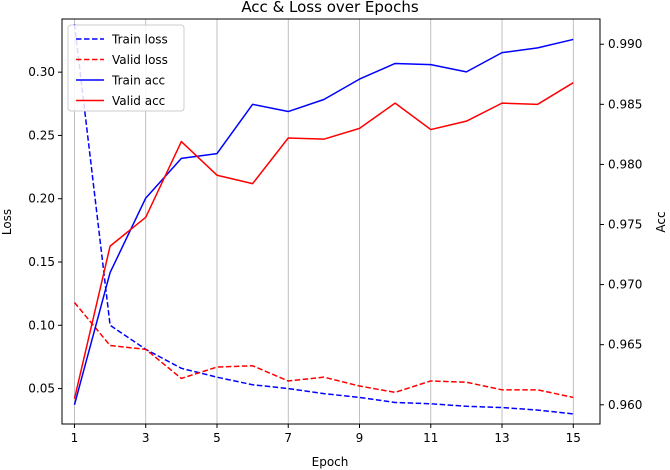 This screenshot has width=670, height=470. What do you see at coordinates (138, 101) in the screenshot?
I see `legend-label: Valid acc` at bounding box center [138, 101].